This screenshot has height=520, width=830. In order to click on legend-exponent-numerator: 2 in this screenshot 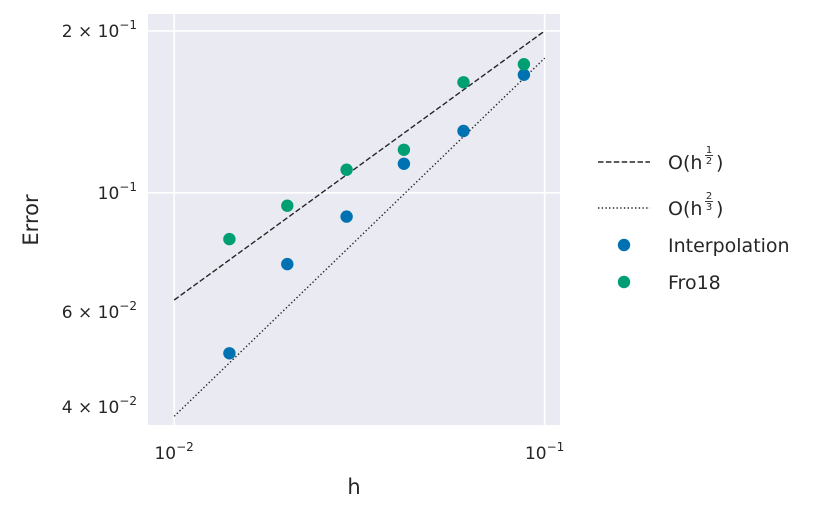, I will do `click(709, 196)`.